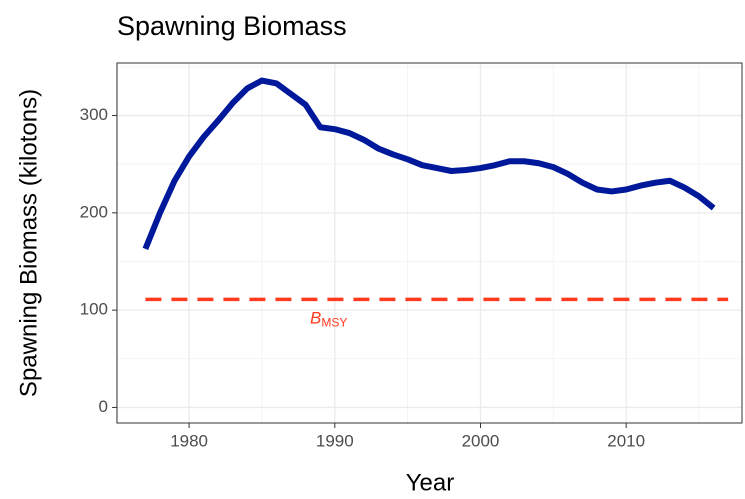 The image size is (745, 499). Describe the element at coordinates (481, 440) in the screenshot. I see `x-tick-label: 2000` at that location.